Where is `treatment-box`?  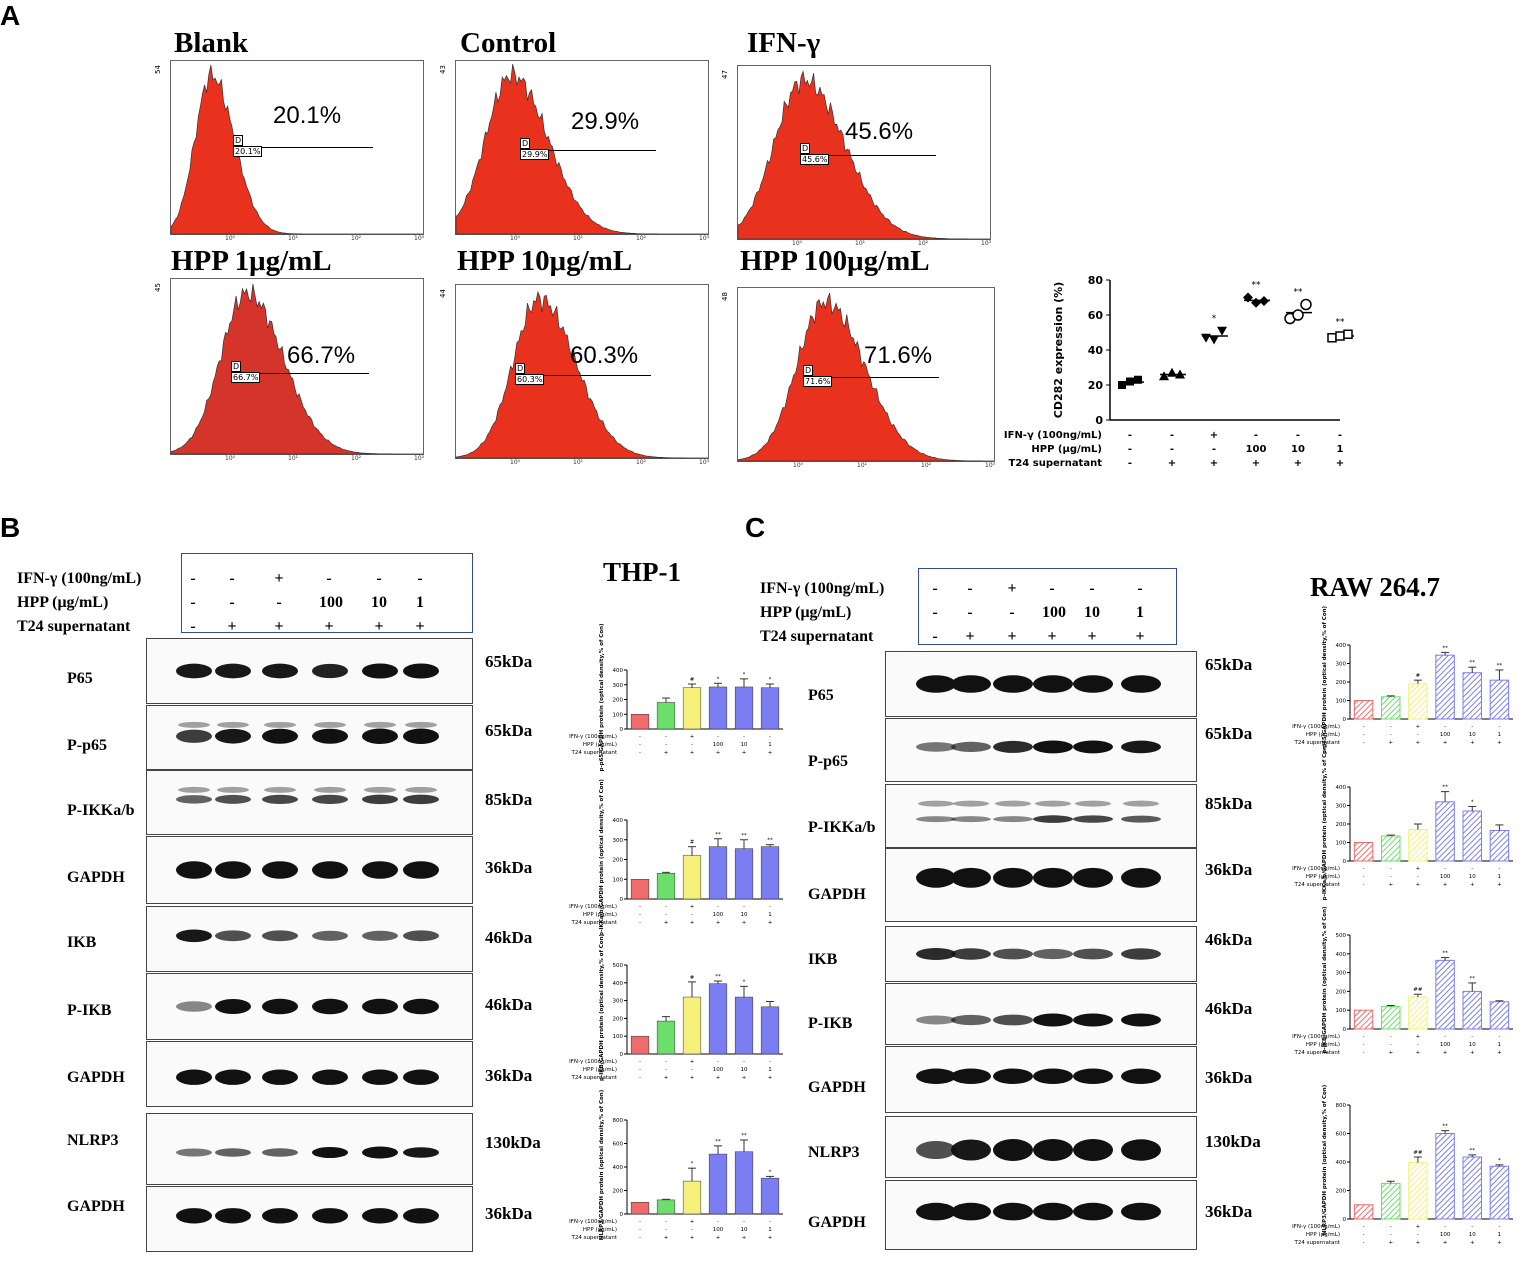 treatment-box is located at coordinates (1047, 606).